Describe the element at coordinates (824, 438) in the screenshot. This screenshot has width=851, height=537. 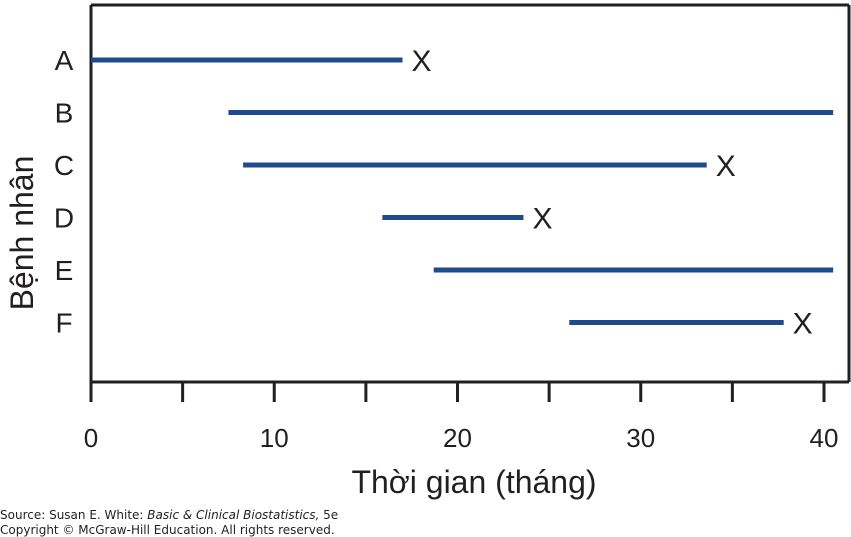
I see `x-tick-label: 40` at that location.